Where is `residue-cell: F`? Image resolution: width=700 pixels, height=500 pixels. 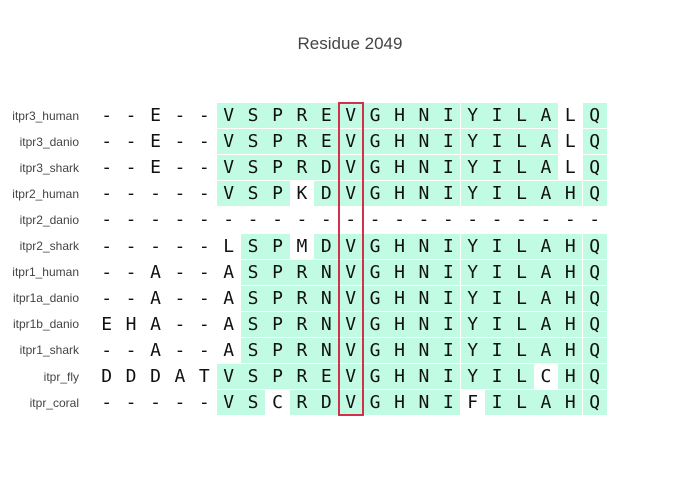
residue-cell: F is located at coordinates (473, 403).